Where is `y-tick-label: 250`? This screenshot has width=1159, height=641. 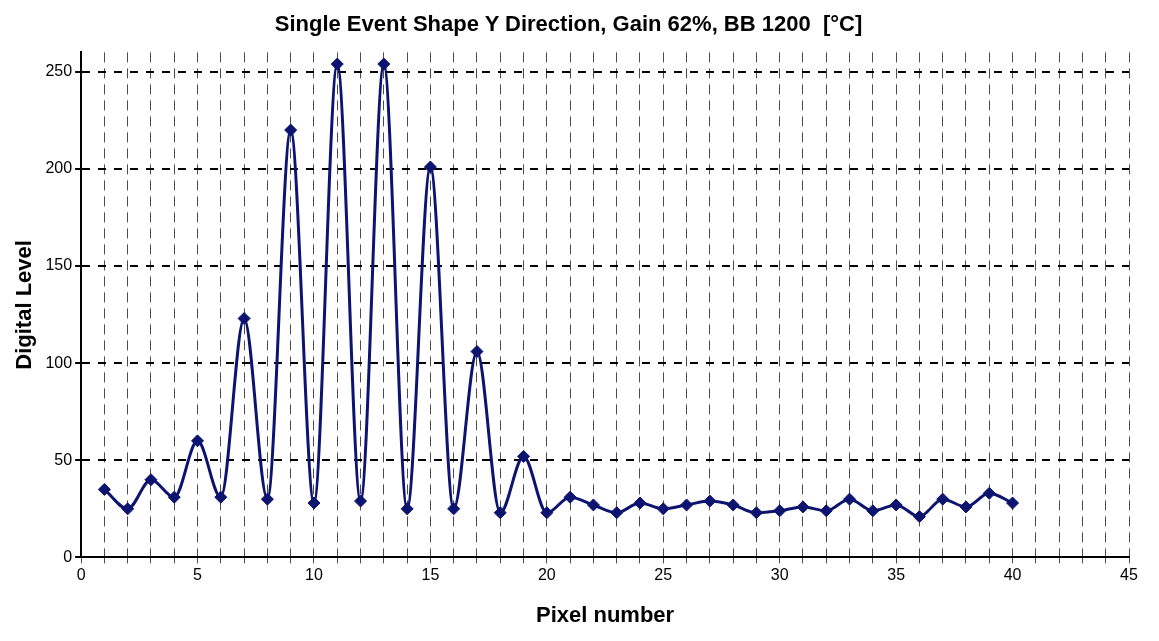 y-tick-label: 250 is located at coordinates (59, 71).